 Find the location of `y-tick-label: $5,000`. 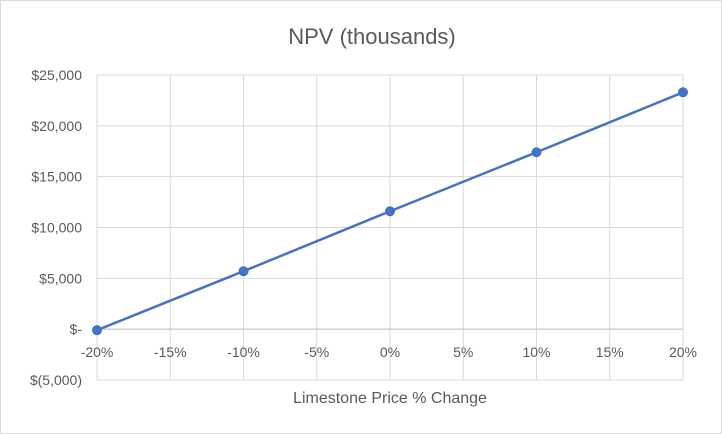

y-tick-label: $5,000 is located at coordinates (60, 278).